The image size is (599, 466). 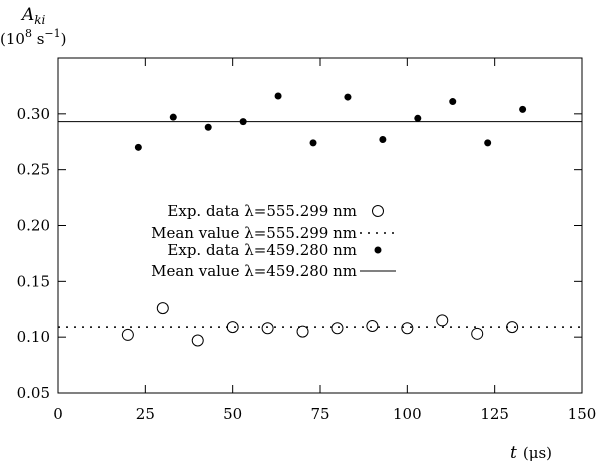 What do you see at coordinates (582, 414) in the screenshot?
I see `x-tick-label: 150` at bounding box center [582, 414].